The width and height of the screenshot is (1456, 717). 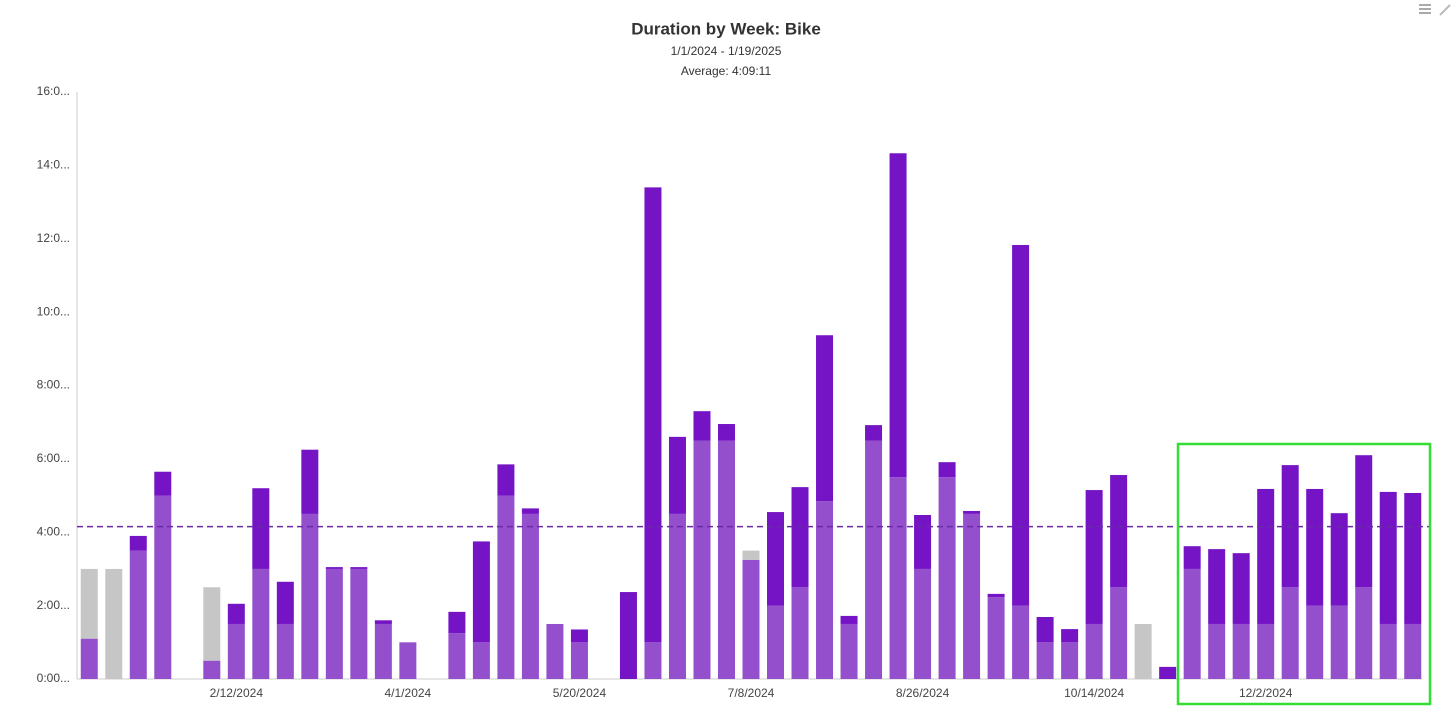 I want to click on chart-title: Duration by Week: Bike, so click(x=726, y=28).